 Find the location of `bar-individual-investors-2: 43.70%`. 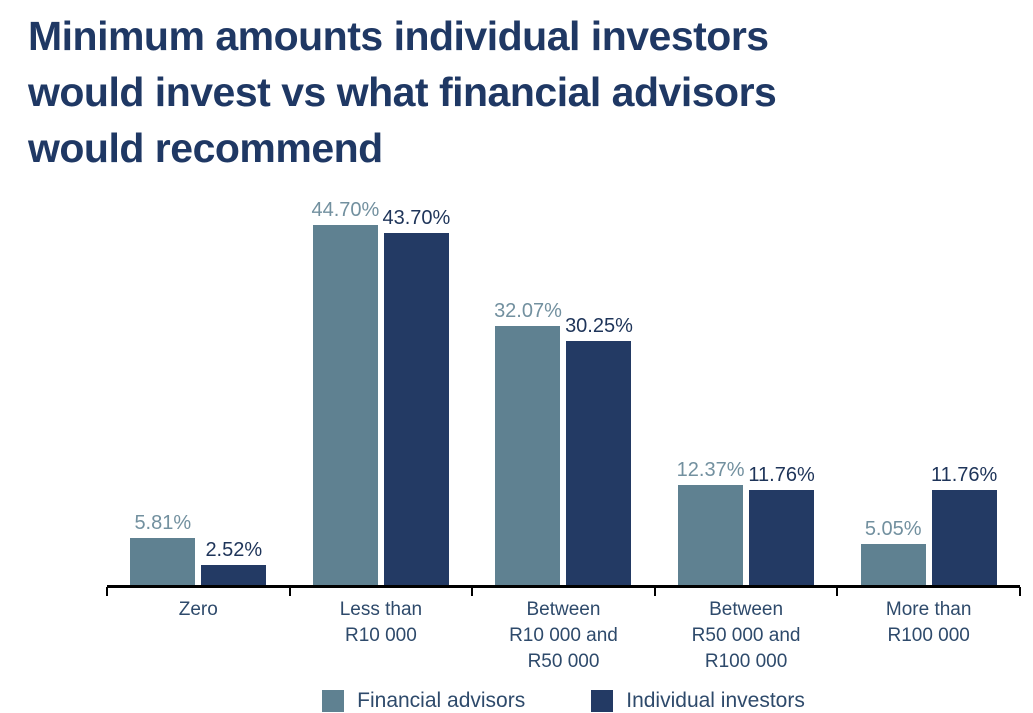

bar-individual-investors-2: 43.70% is located at coordinates (416, 396).